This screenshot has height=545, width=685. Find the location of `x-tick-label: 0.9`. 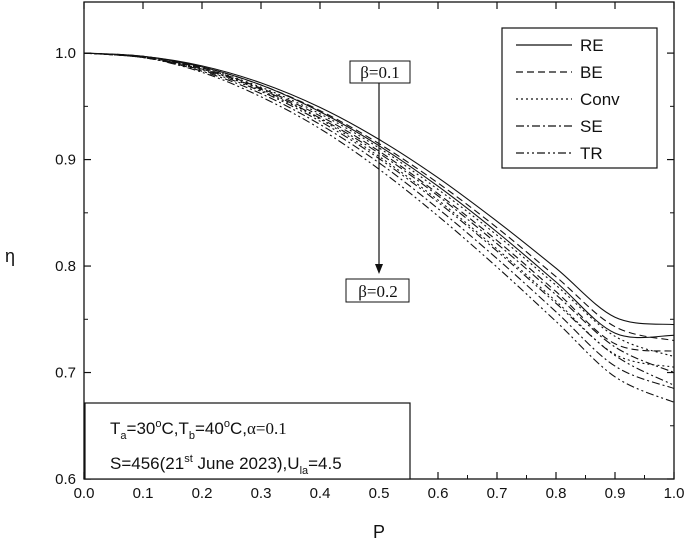

x-tick-label: 0.9 is located at coordinates (615, 493).